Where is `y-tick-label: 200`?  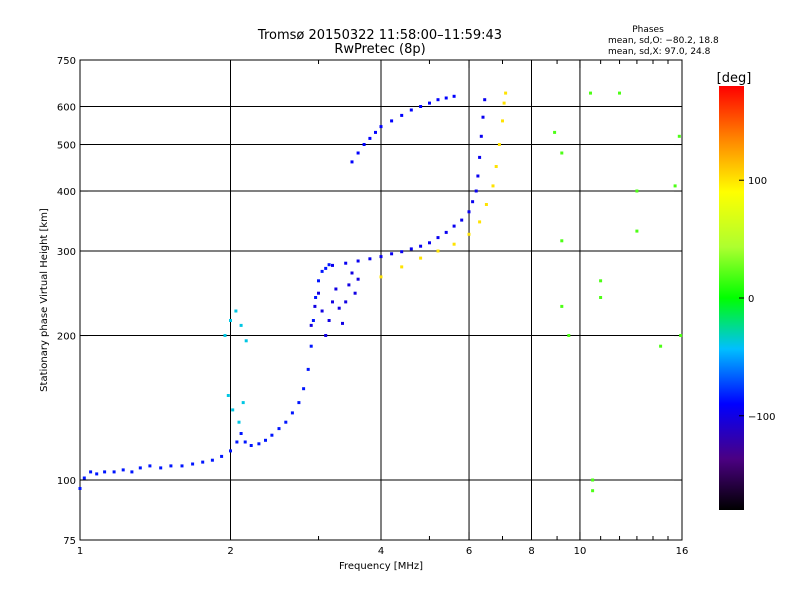 y-tick-label: 200 is located at coordinates (66, 337).